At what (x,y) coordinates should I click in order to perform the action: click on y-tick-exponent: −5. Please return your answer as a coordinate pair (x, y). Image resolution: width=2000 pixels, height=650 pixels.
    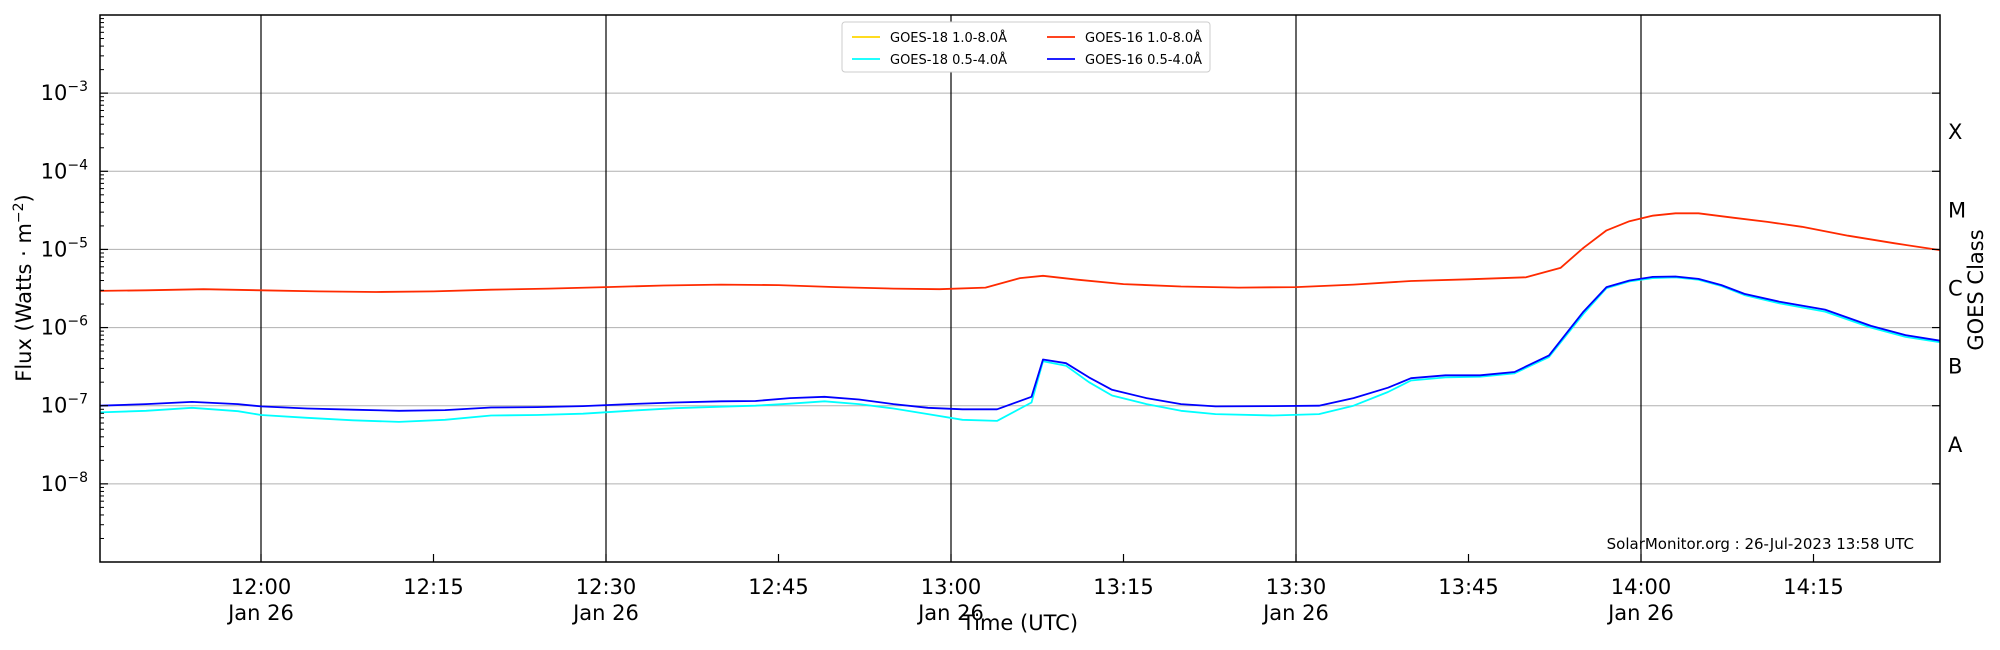
    Looking at the image, I should click on (77, 243).